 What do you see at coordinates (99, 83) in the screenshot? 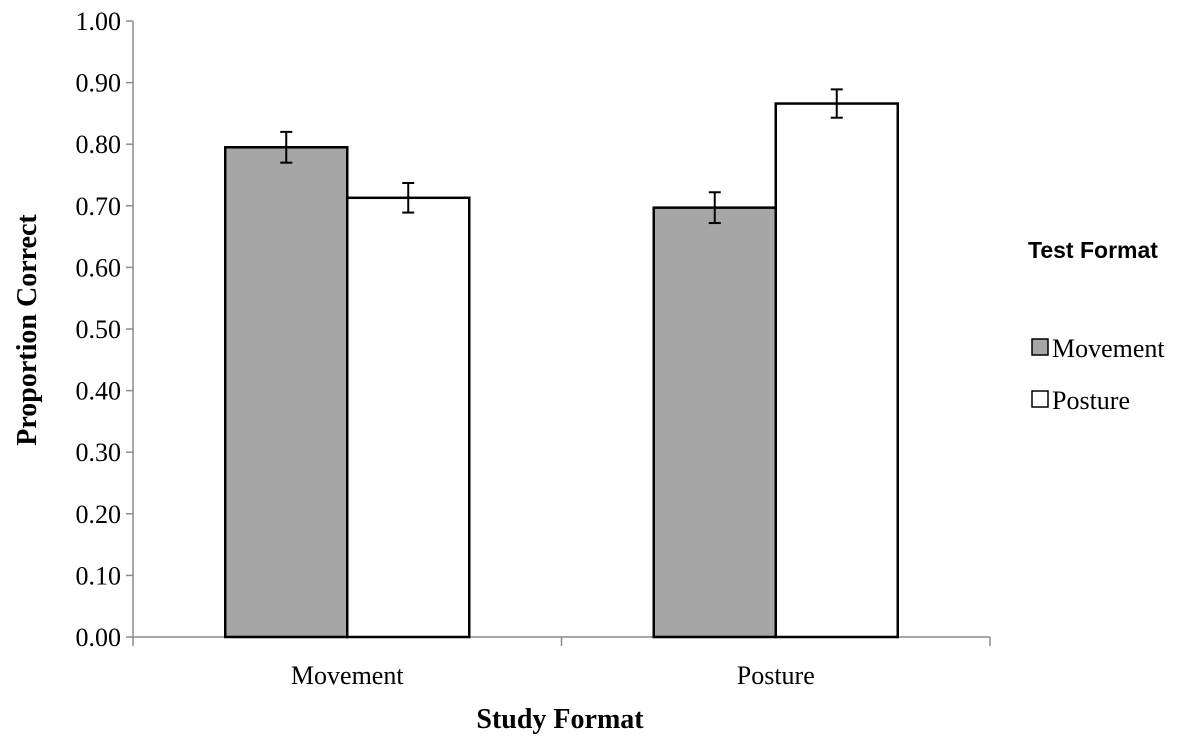
I see `y-tick-label: 0.90` at bounding box center [99, 83].